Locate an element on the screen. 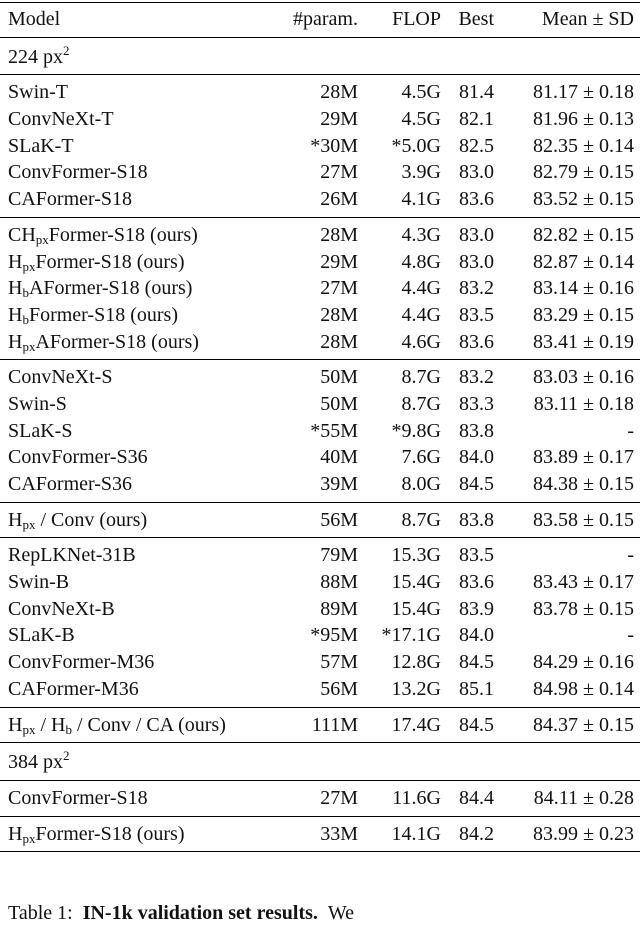 The height and width of the screenshot is (925, 640). best-cell: 84.5 is located at coordinates (476, 484).